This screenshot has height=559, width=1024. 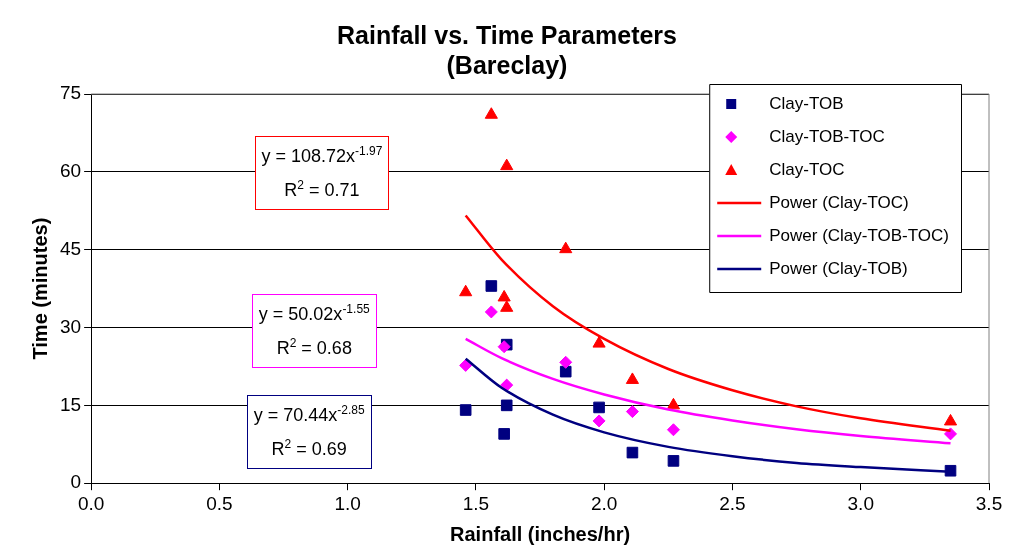 I want to click on x-tick-label: 2.5, so click(x=732, y=503).